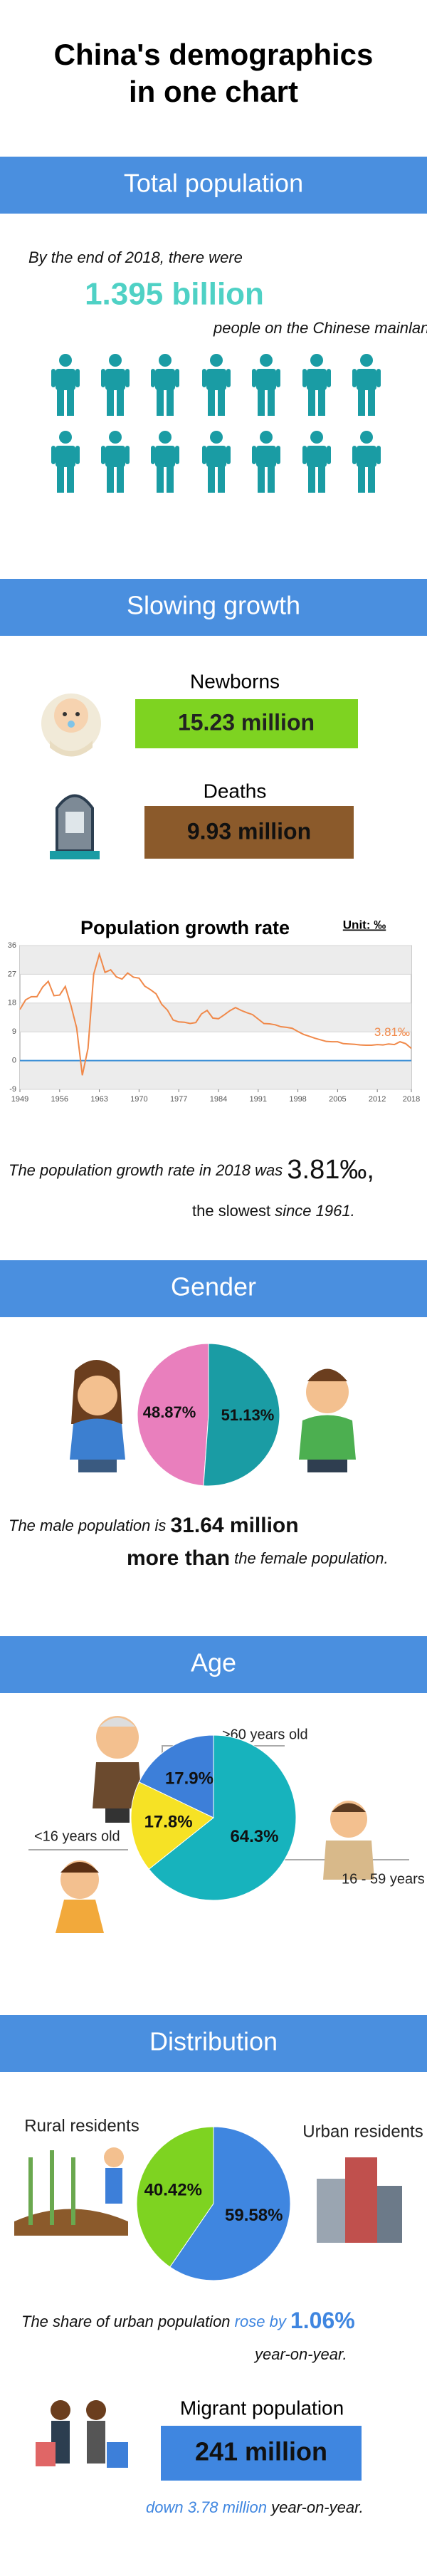 This screenshot has width=427, height=2576. I want to click on city-icon, so click(359, 2200).